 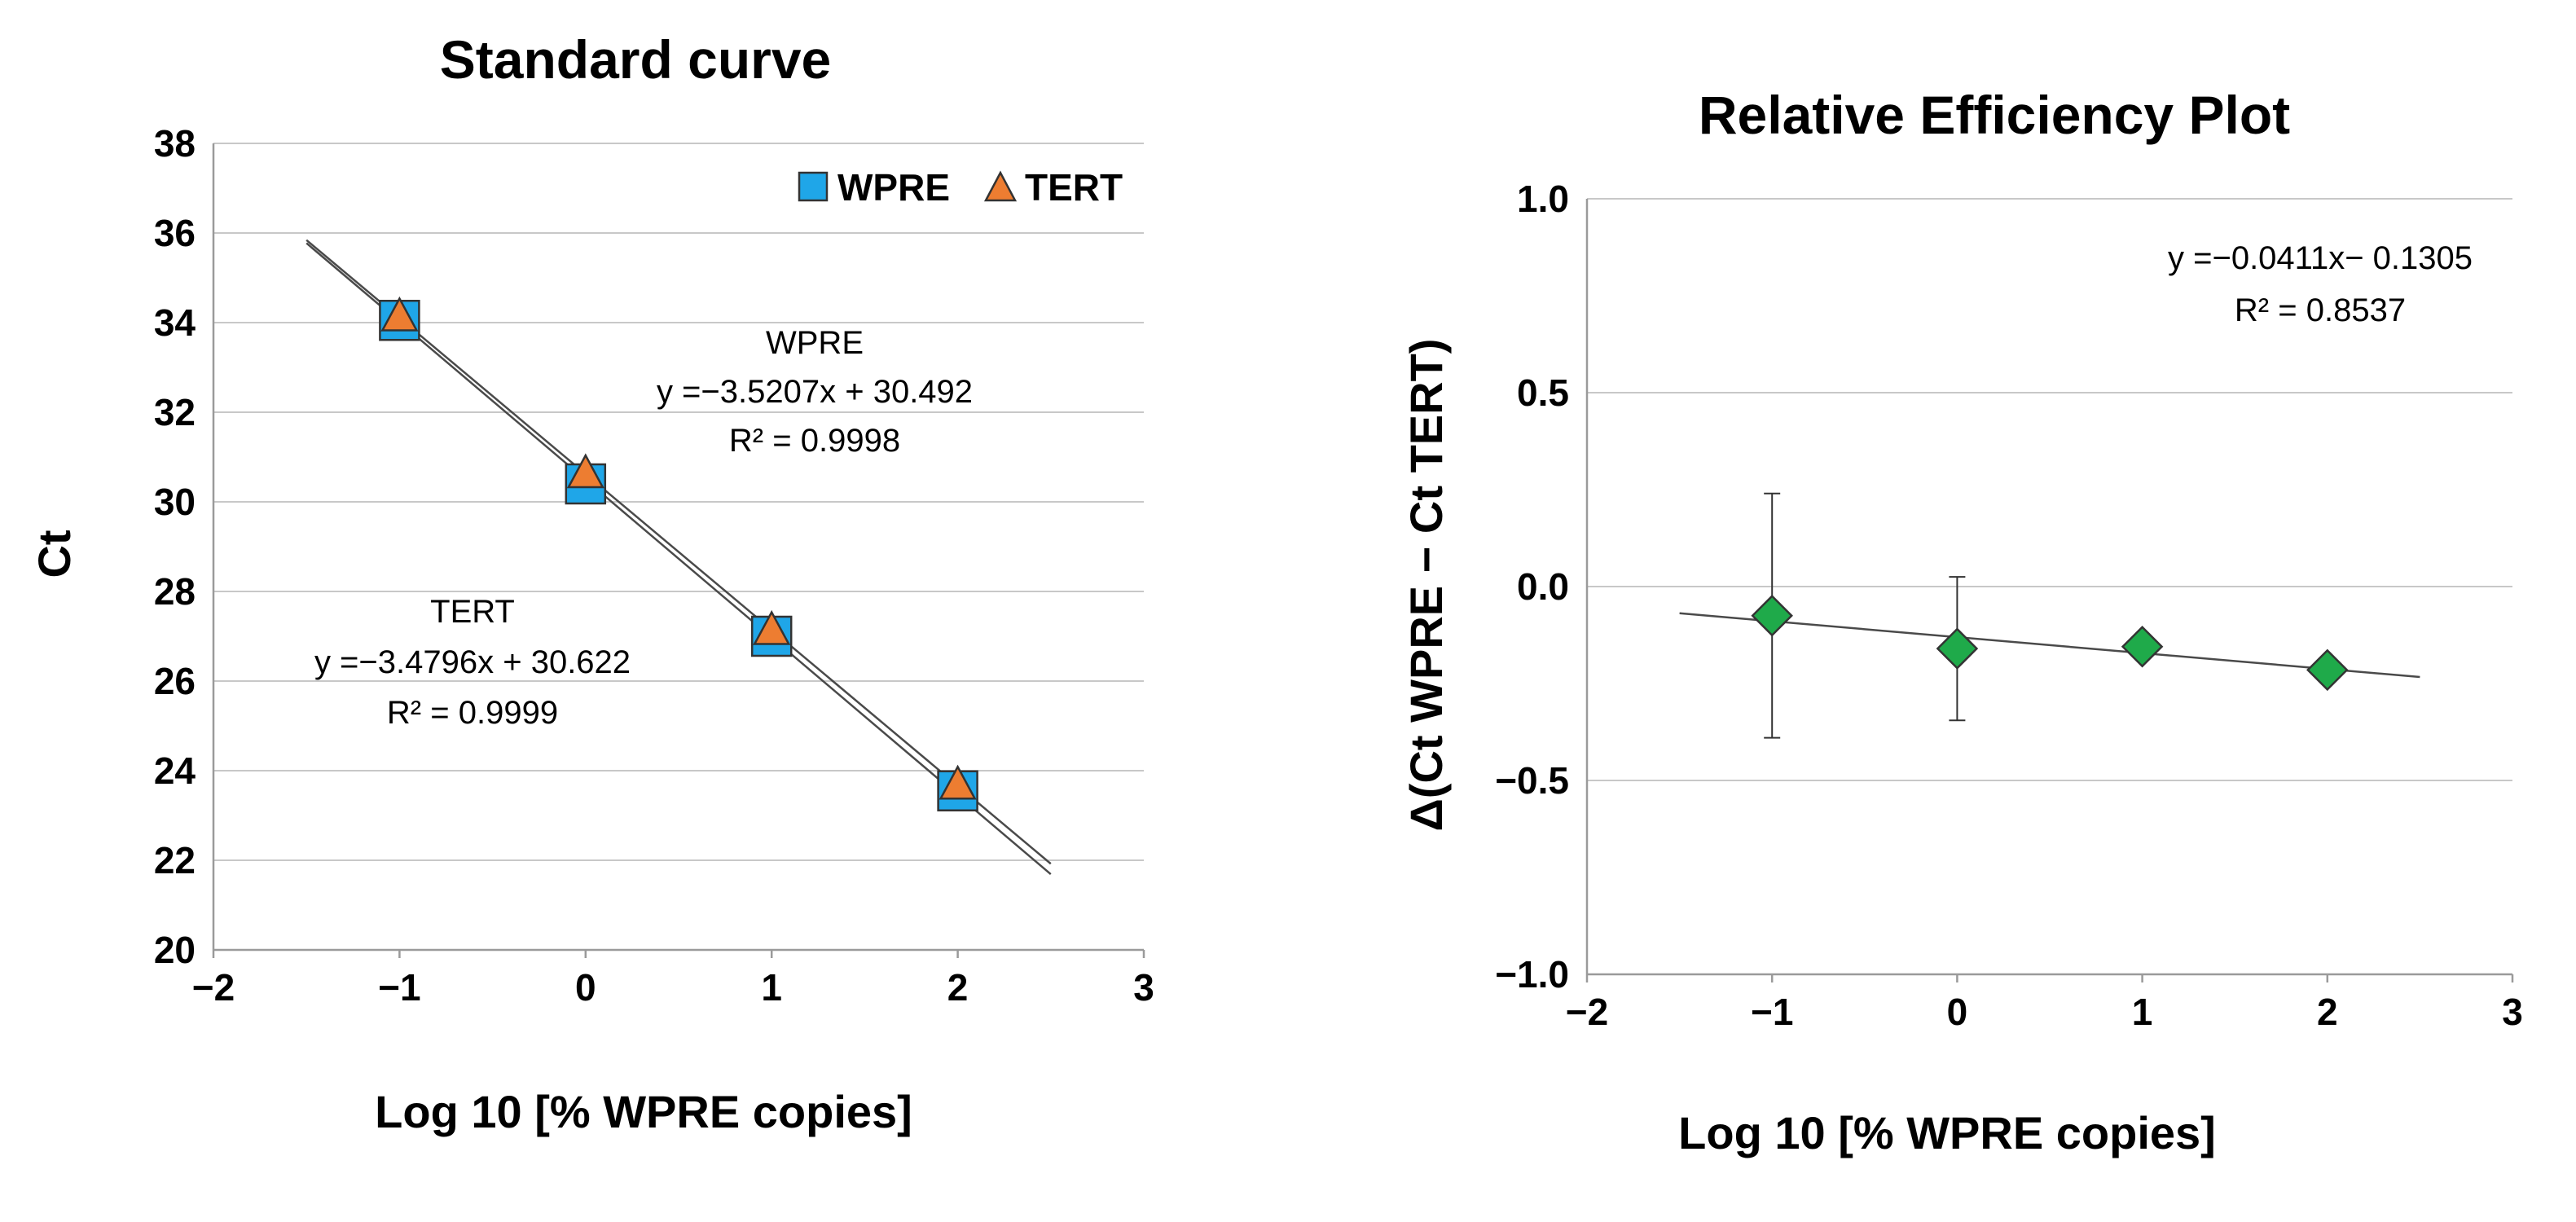 What do you see at coordinates (1543, 392) in the screenshot?
I see `y-tick-label: 0.5` at bounding box center [1543, 392].